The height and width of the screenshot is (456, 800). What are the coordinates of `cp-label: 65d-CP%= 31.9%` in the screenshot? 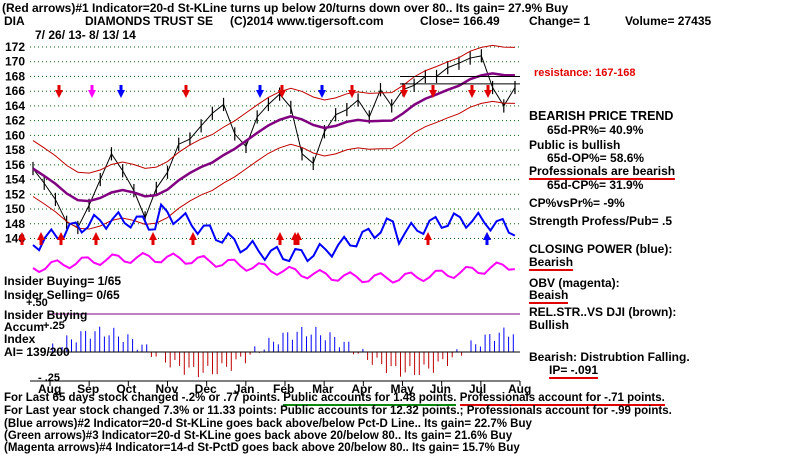 It's located at (595, 185).